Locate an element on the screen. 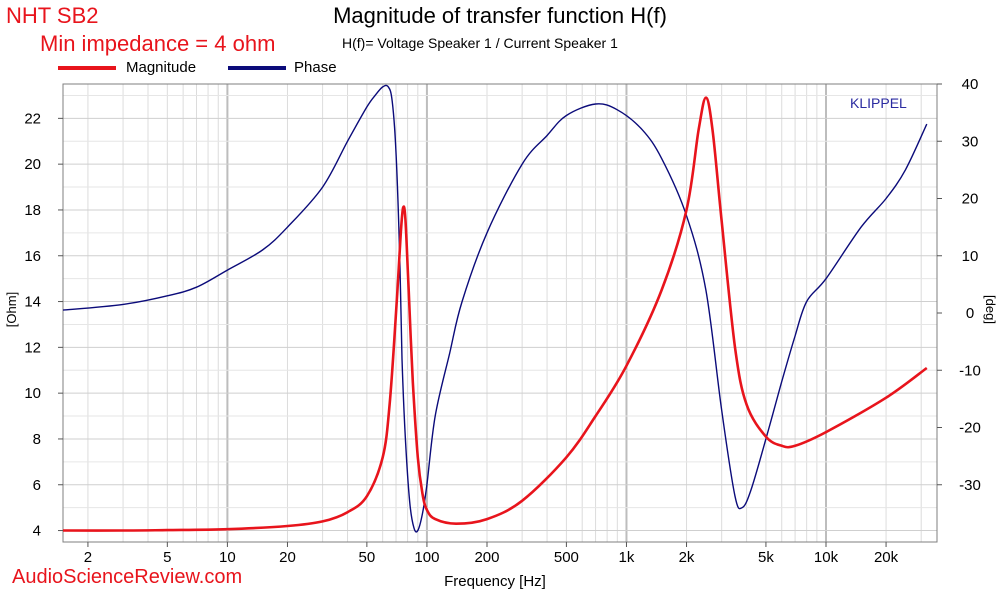 The width and height of the screenshot is (1000, 600). y-axis-label: [Ohm] is located at coordinates (12, 309).